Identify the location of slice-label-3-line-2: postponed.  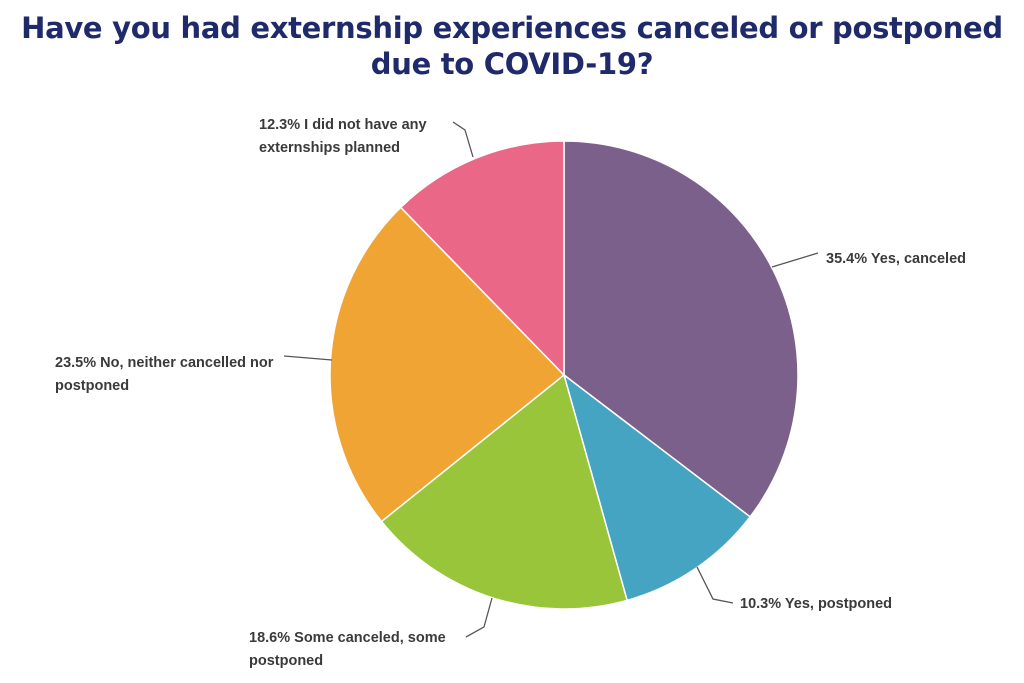
(286, 661).